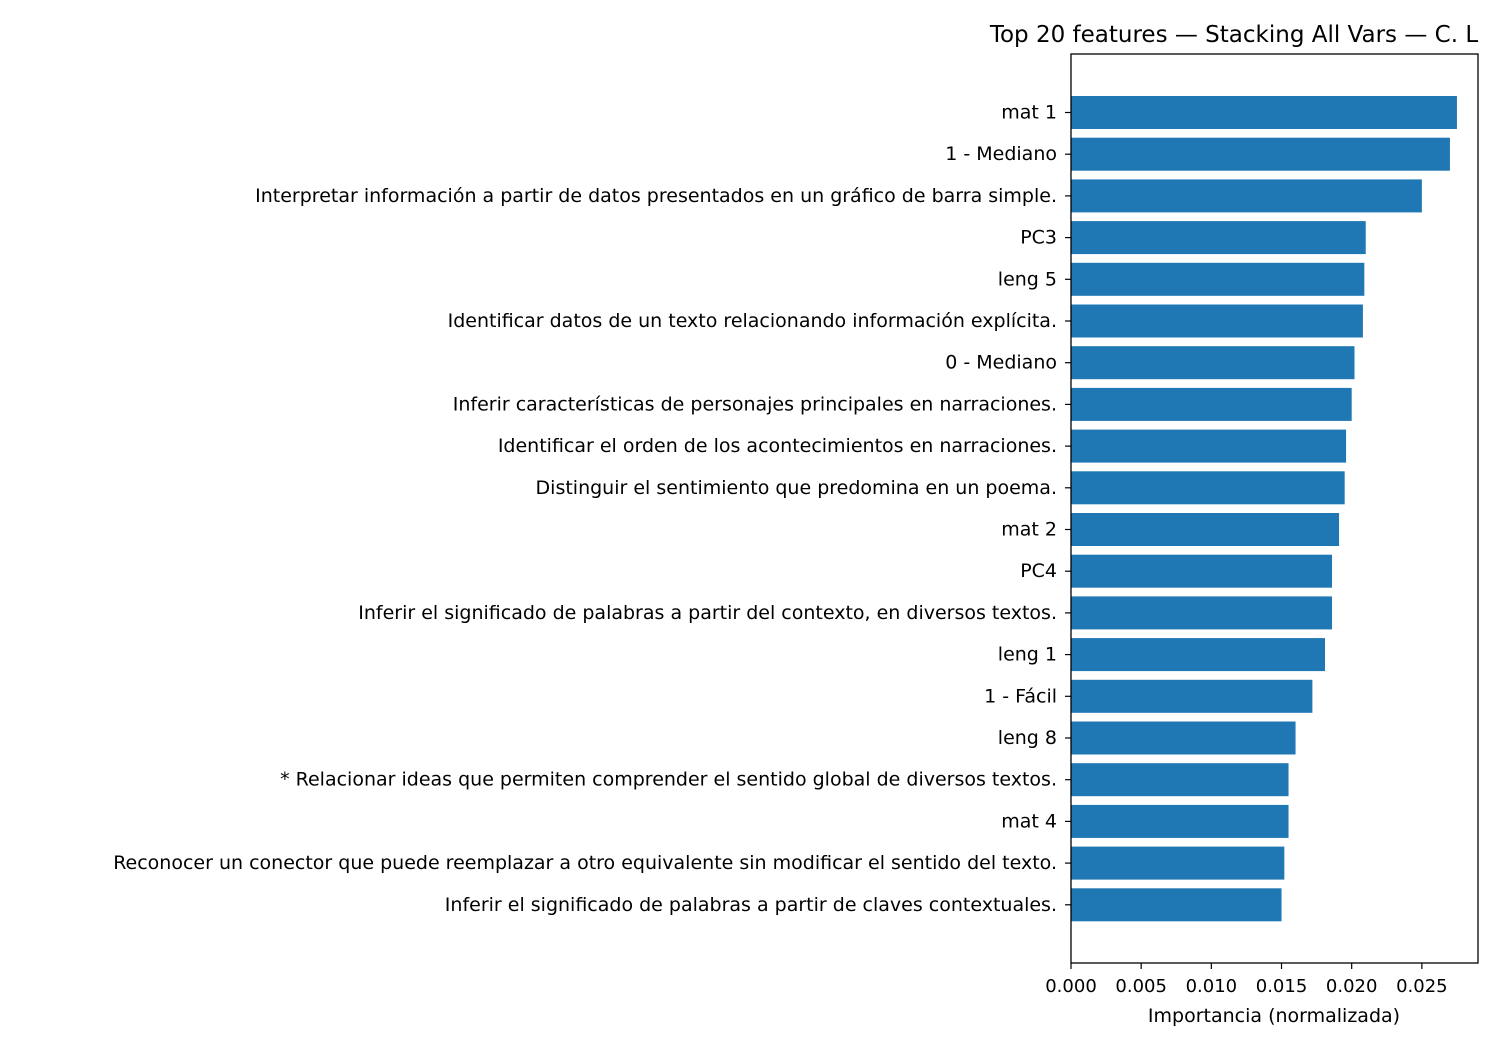  Describe the element at coordinates (1029, 530) in the screenshot. I see `category-label: mat 2` at that location.